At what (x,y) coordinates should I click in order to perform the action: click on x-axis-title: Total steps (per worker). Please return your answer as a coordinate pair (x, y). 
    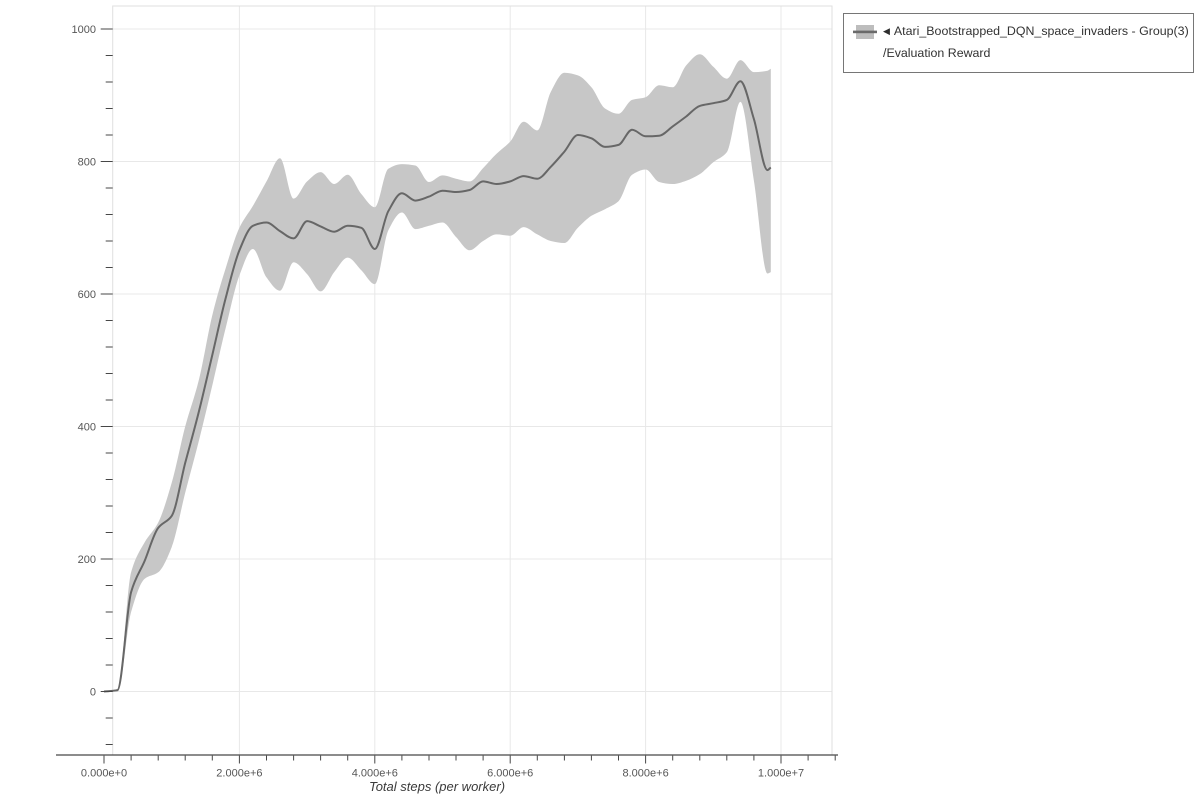
    Looking at the image, I should click on (437, 786).